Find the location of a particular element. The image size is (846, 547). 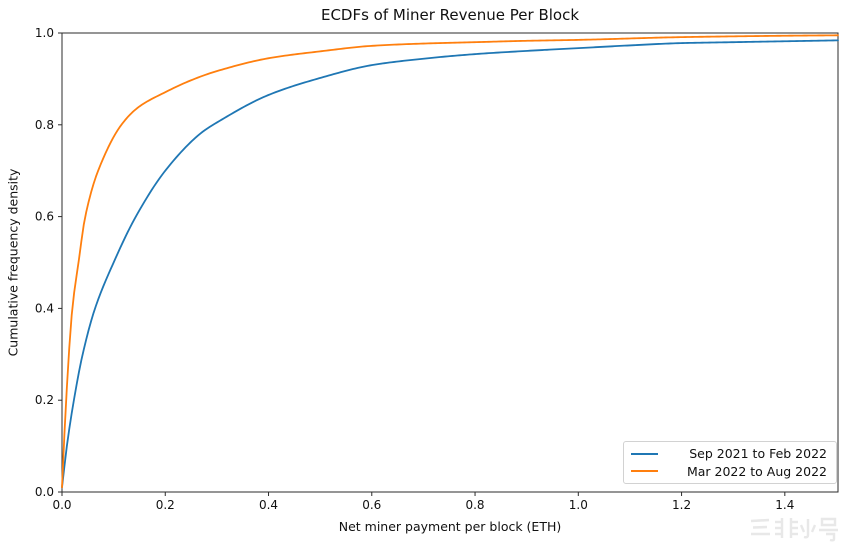

x-tick-label: 1.0 is located at coordinates (578, 505).